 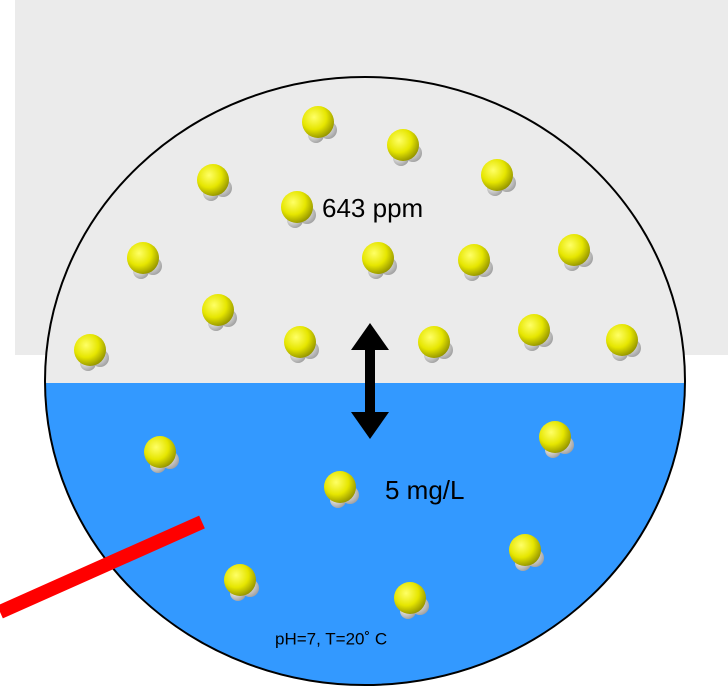 I want to click on water-concentration: 5 mg/L, so click(x=425, y=490).